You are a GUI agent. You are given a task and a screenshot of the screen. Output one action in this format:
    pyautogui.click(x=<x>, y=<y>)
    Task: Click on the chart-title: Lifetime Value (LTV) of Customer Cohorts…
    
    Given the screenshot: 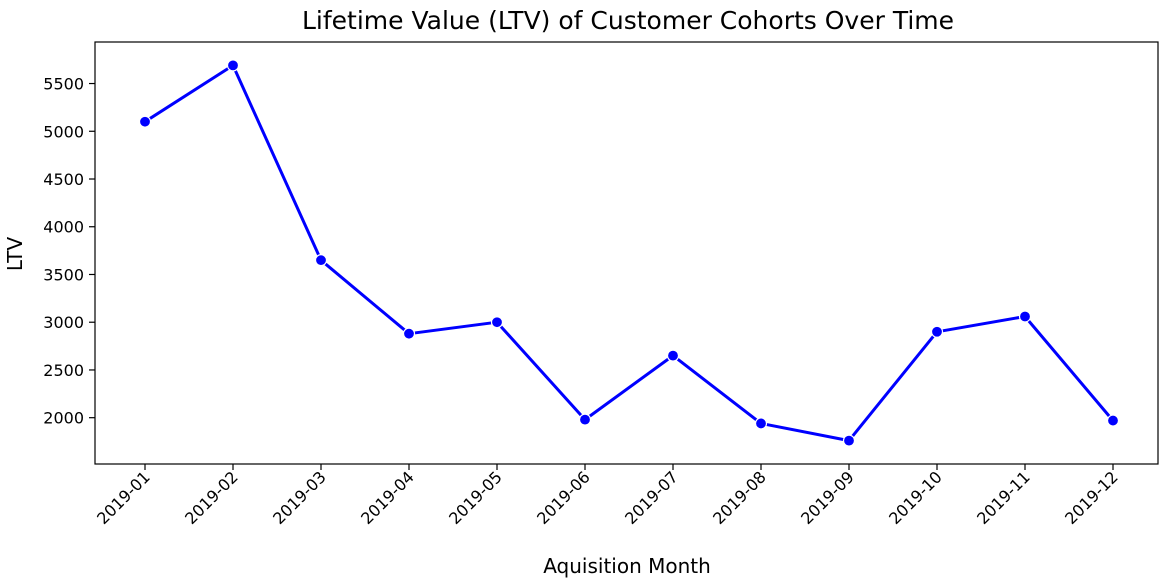 What is the action you would take?
    pyautogui.click(x=628, y=20)
    